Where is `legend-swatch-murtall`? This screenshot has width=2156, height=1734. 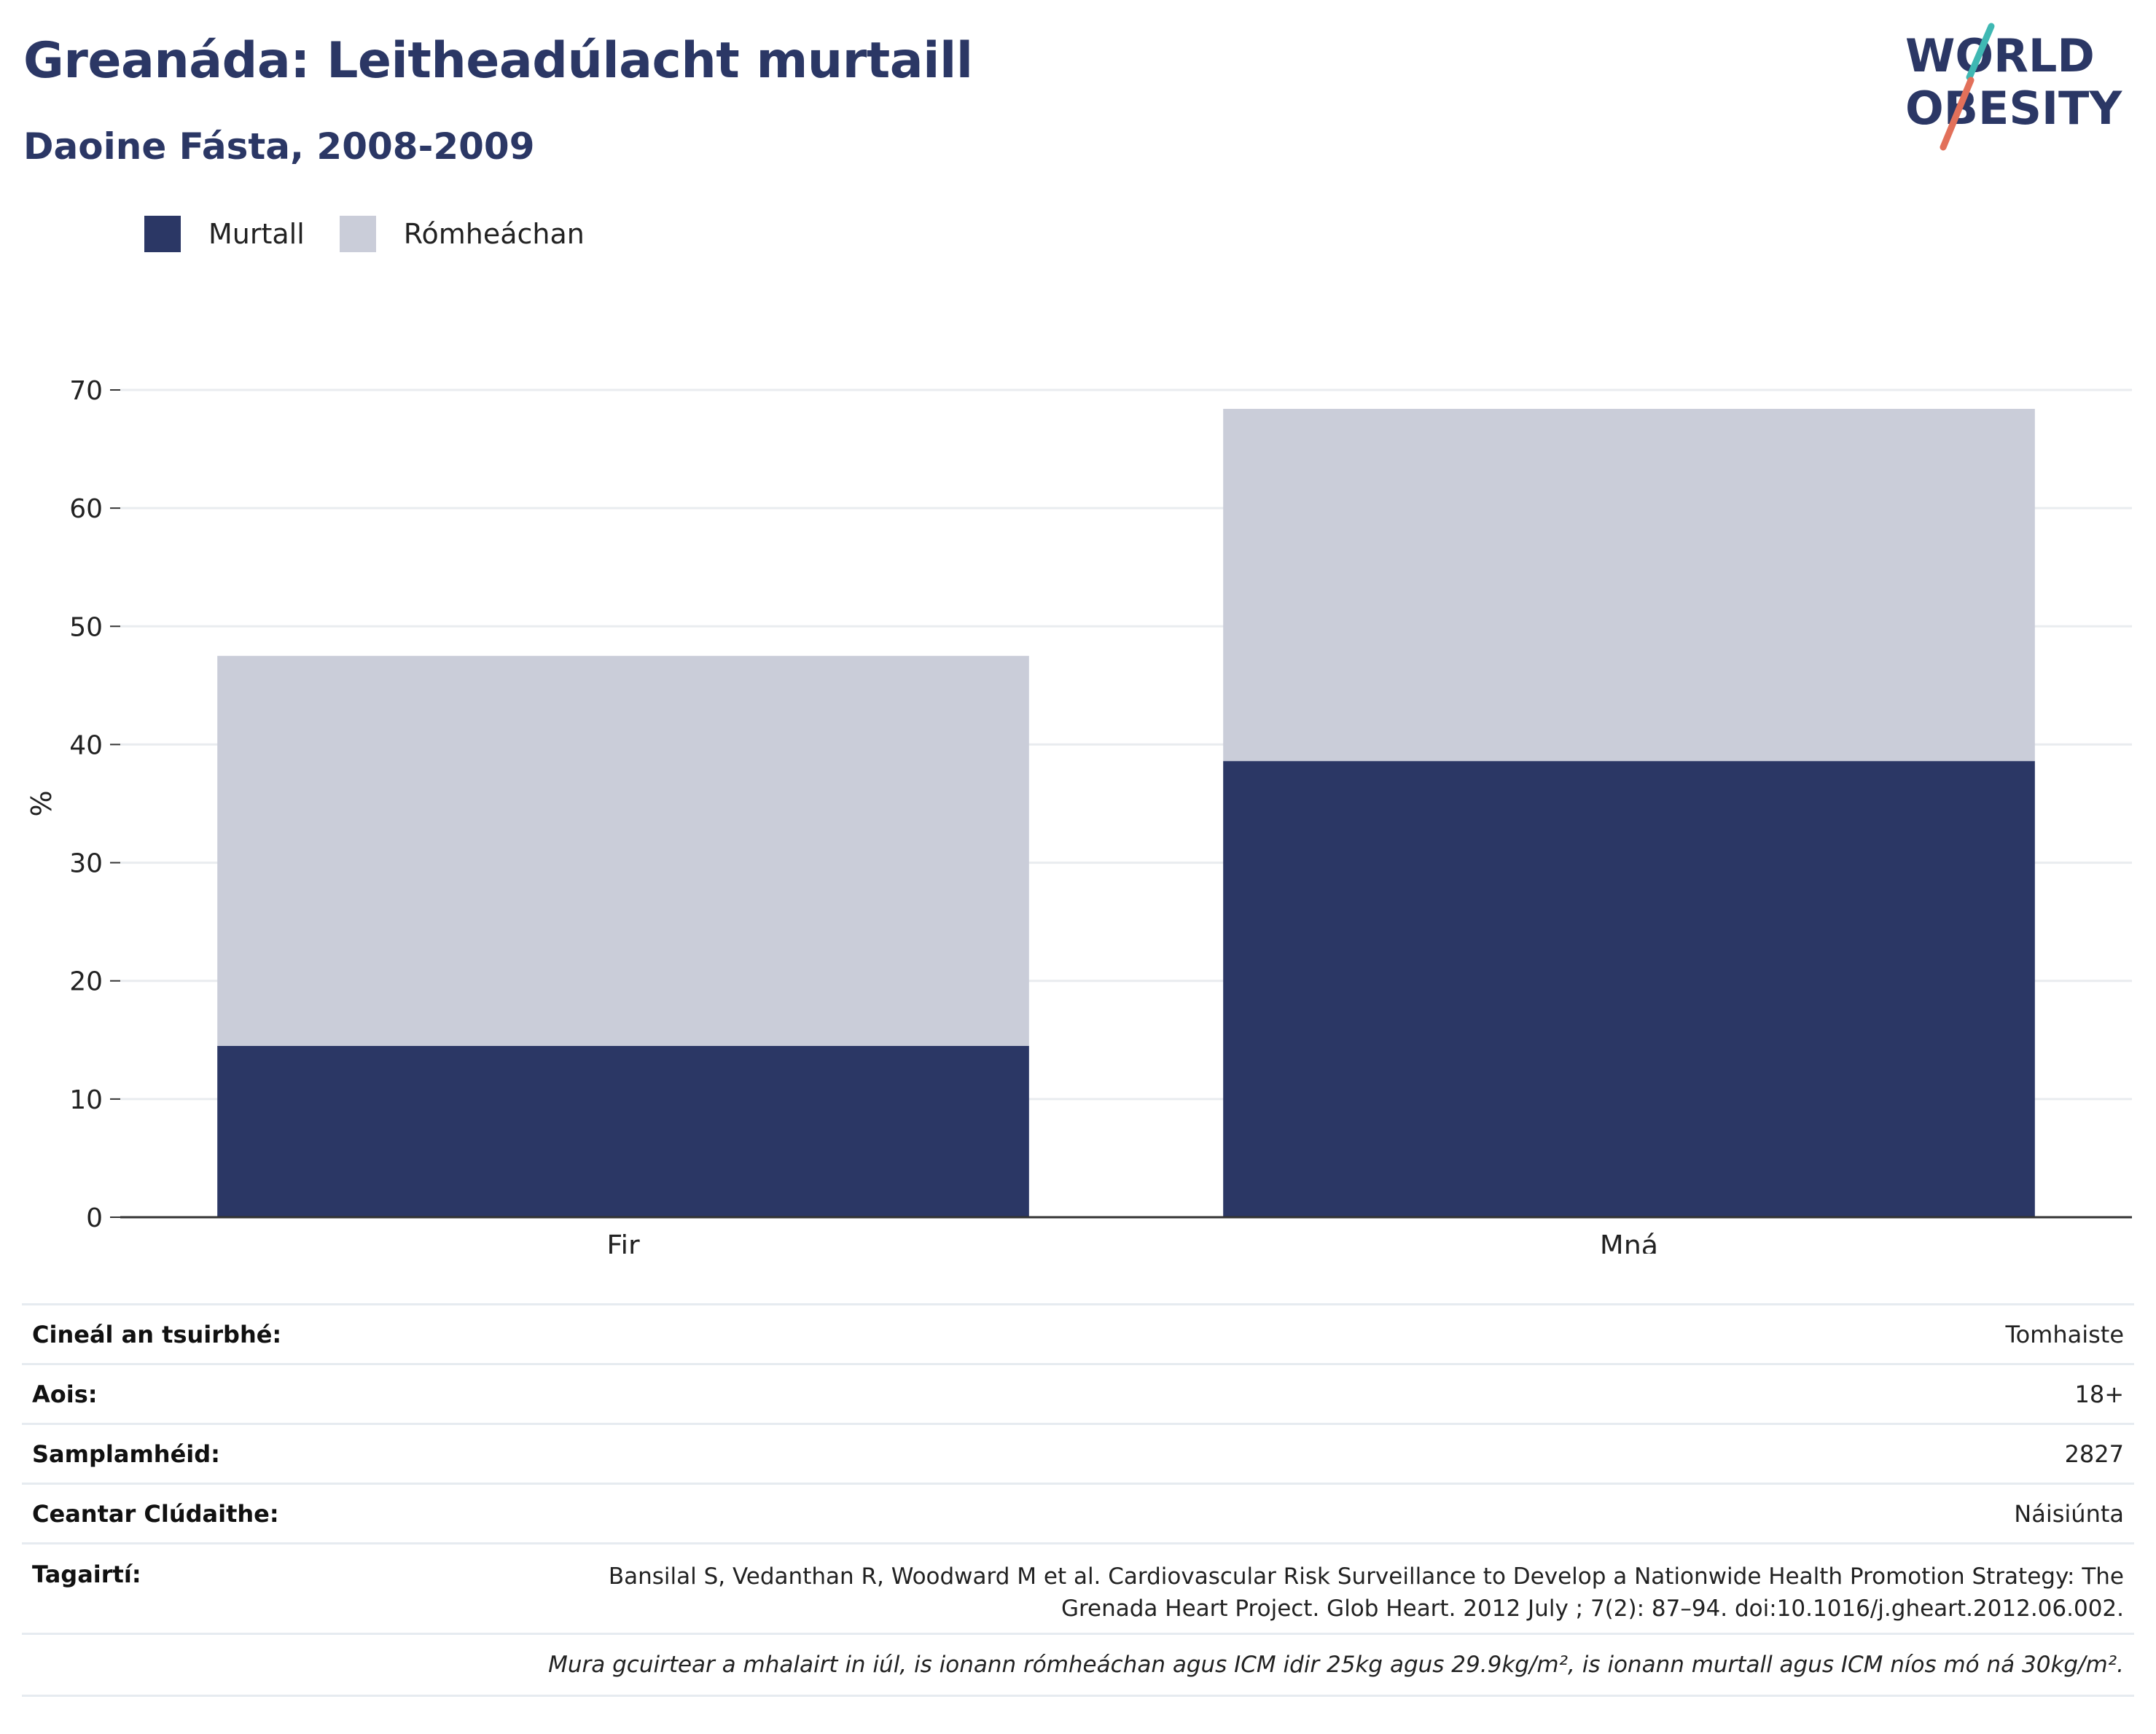
legend-swatch-murtall is located at coordinates (162, 234).